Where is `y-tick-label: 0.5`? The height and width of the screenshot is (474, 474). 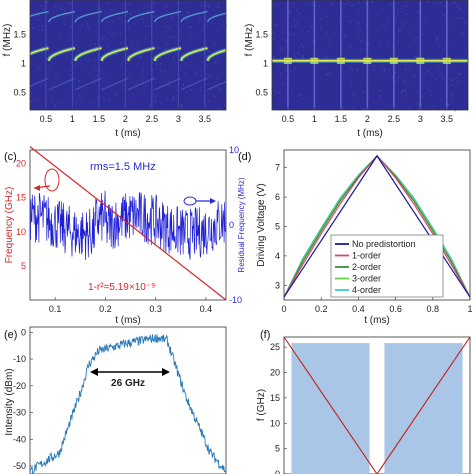
y-tick-label: 0.5 is located at coordinates (19, 93).